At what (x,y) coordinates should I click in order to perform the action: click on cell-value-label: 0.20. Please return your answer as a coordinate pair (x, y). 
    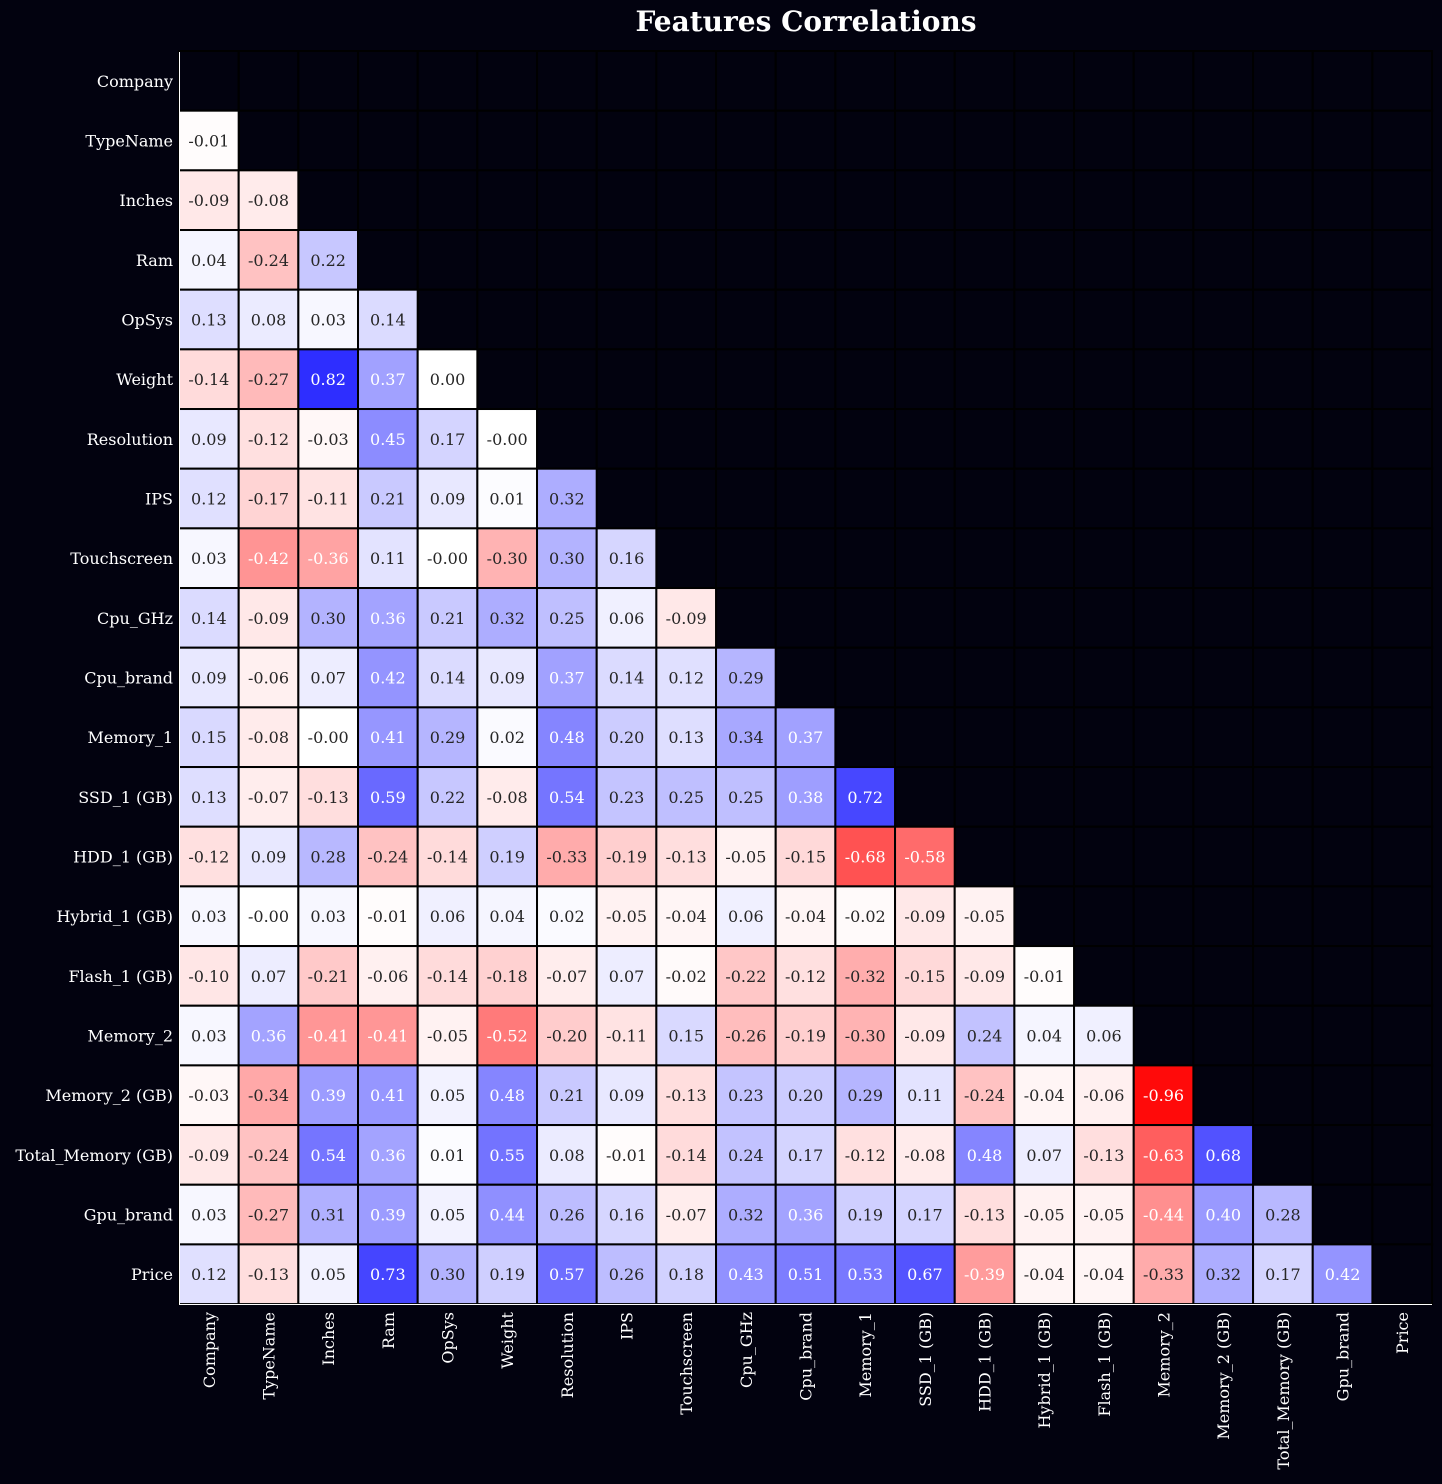
    Looking at the image, I should click on (806, 1095).